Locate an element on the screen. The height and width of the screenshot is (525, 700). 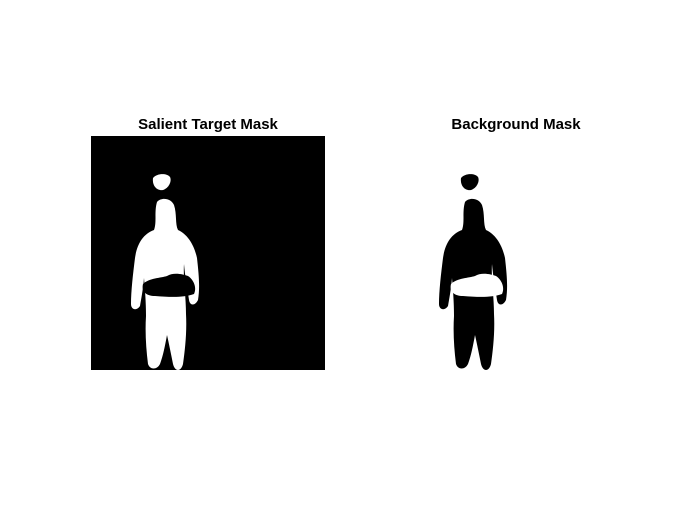
salient-target-mask-title: Salient Target Mask is located at coordinates (208, 124).